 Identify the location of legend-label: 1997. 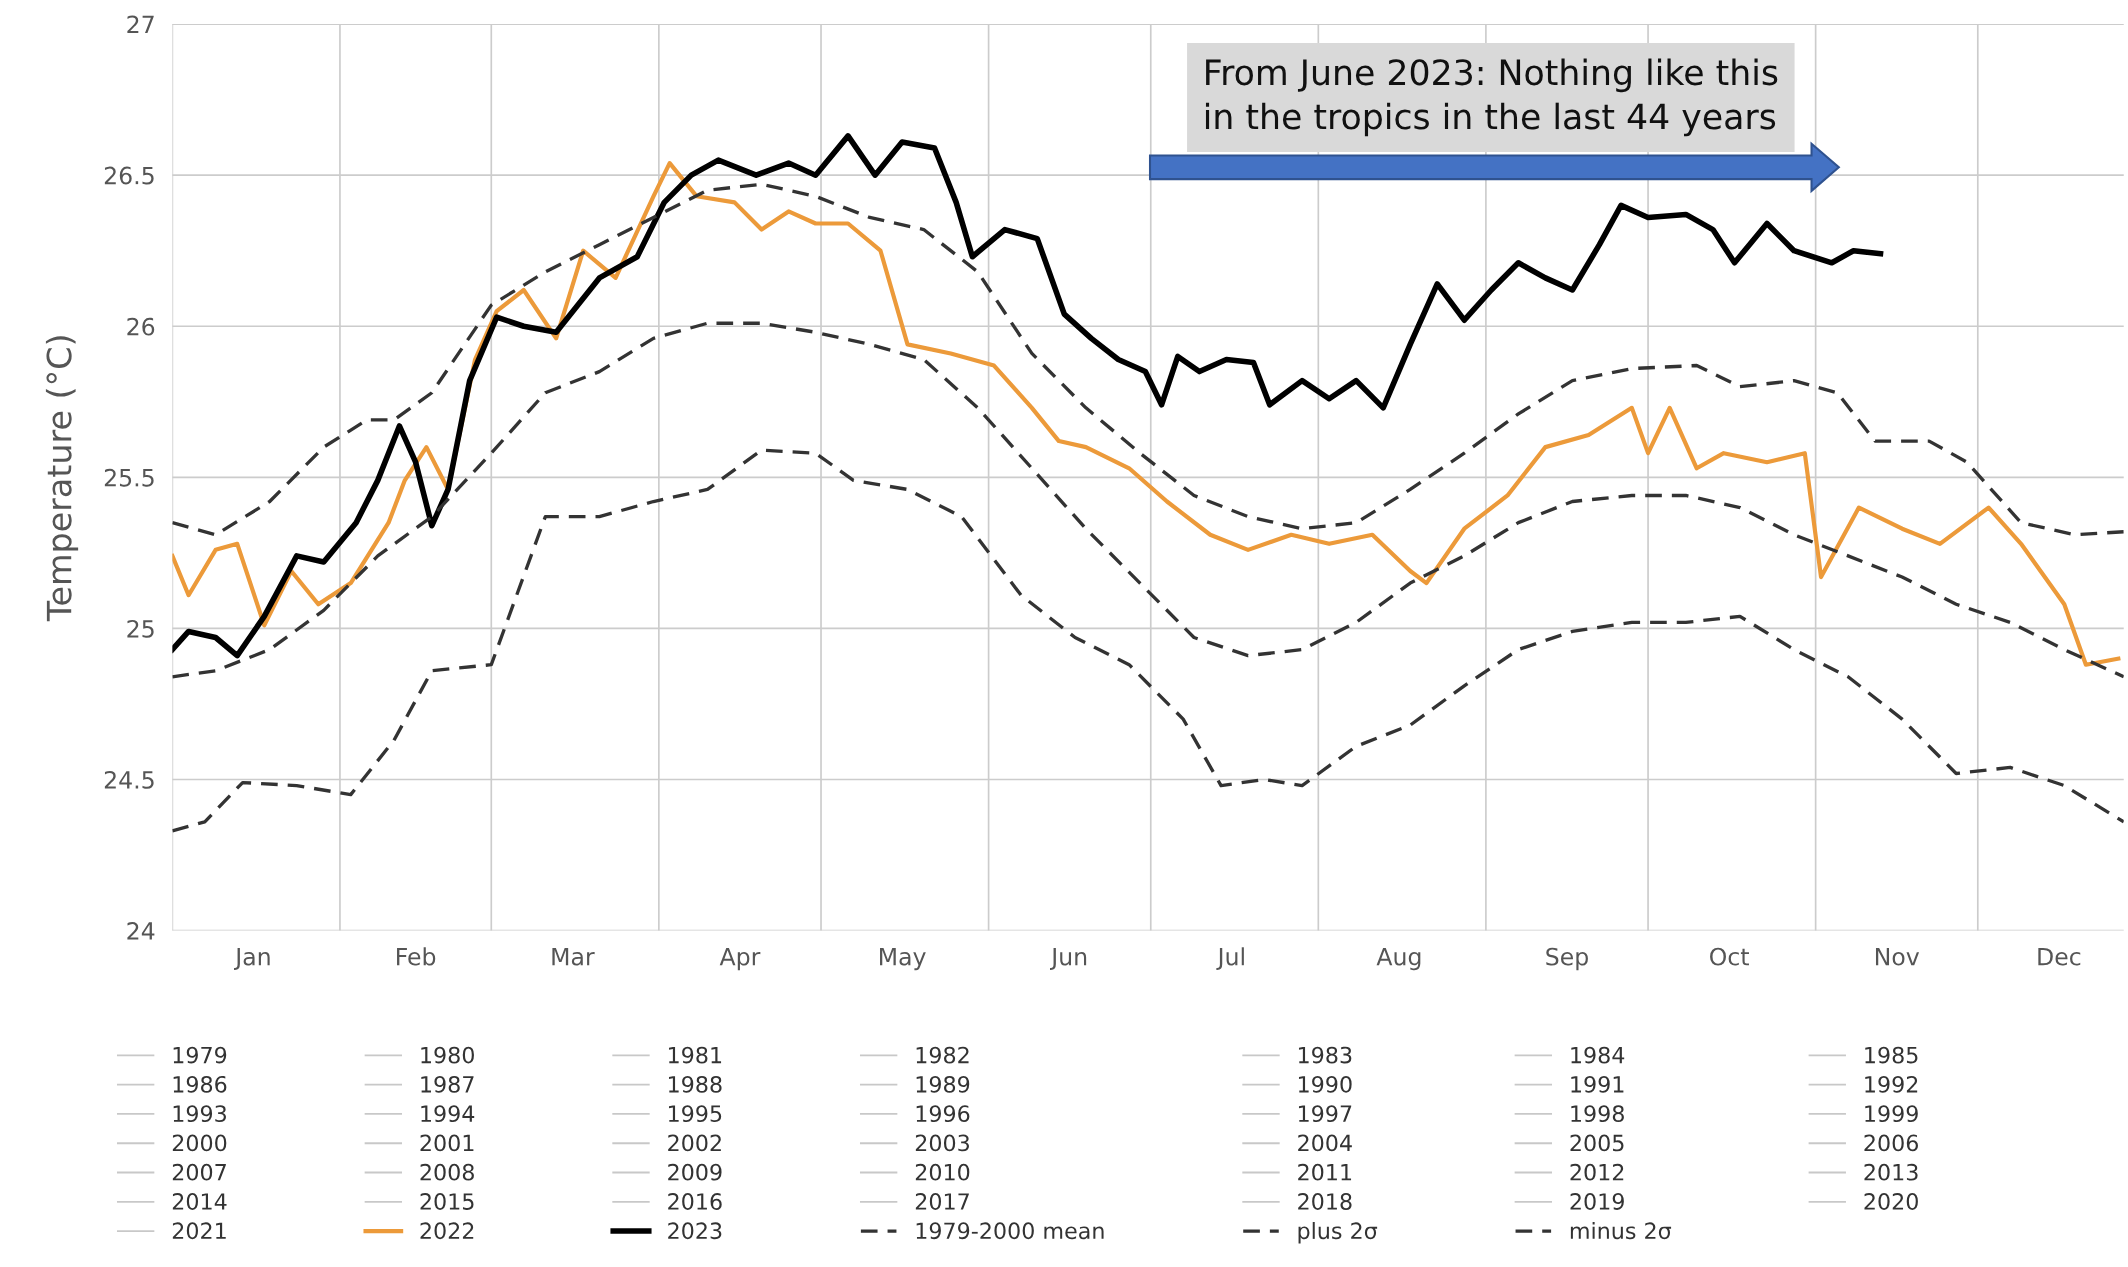
(1325, 1114).